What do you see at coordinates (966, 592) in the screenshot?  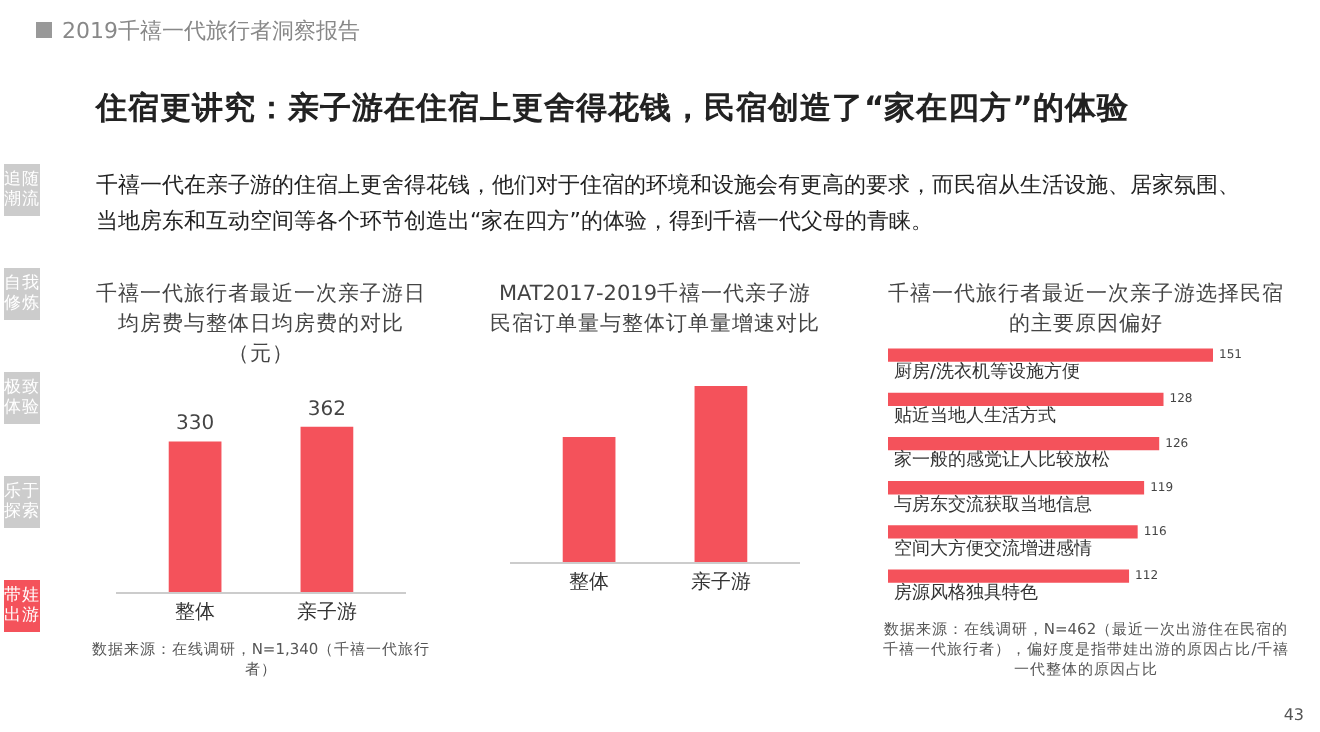 I see `y-tick-label: 房源风格独具特色` at bounding box center [966, 592].